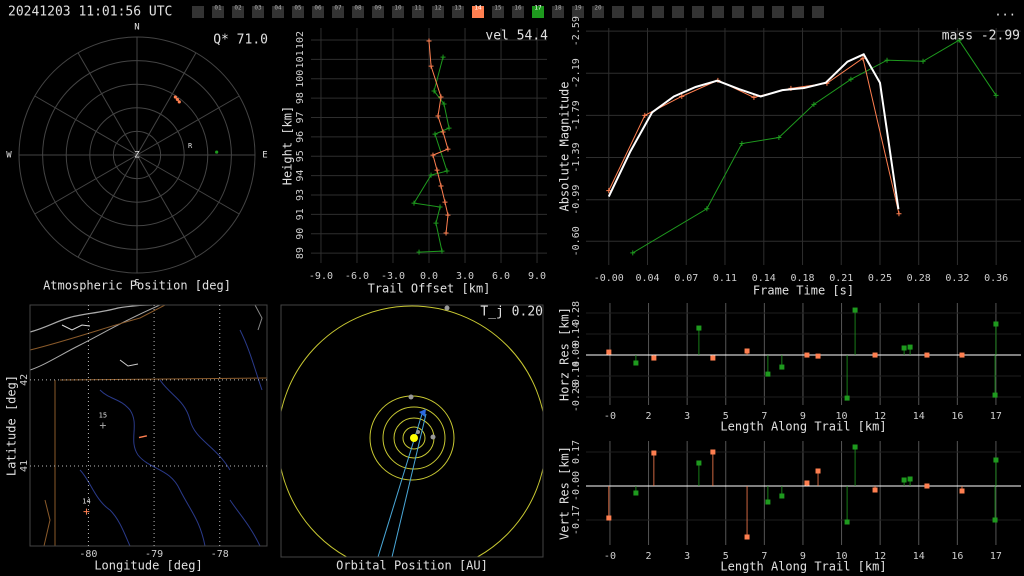  I want to click on x-tick-label: 10, so click(842, 416).